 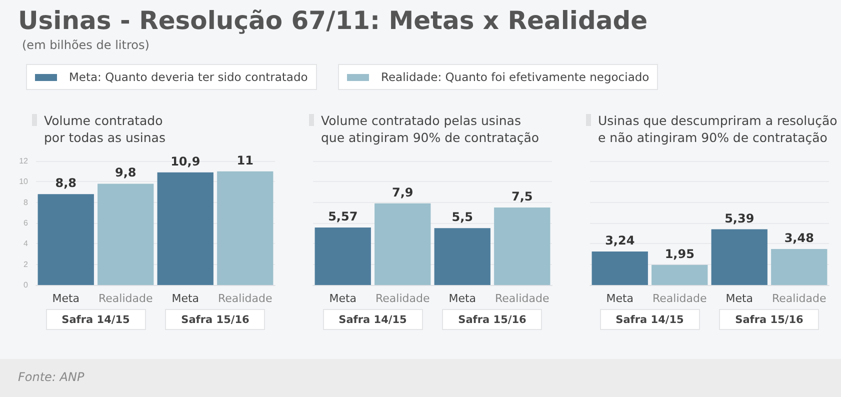 What do you see at coordinates (463, 217) in the screenshot?
I see `data-label: 5,5` at bounding box center [463, 217].